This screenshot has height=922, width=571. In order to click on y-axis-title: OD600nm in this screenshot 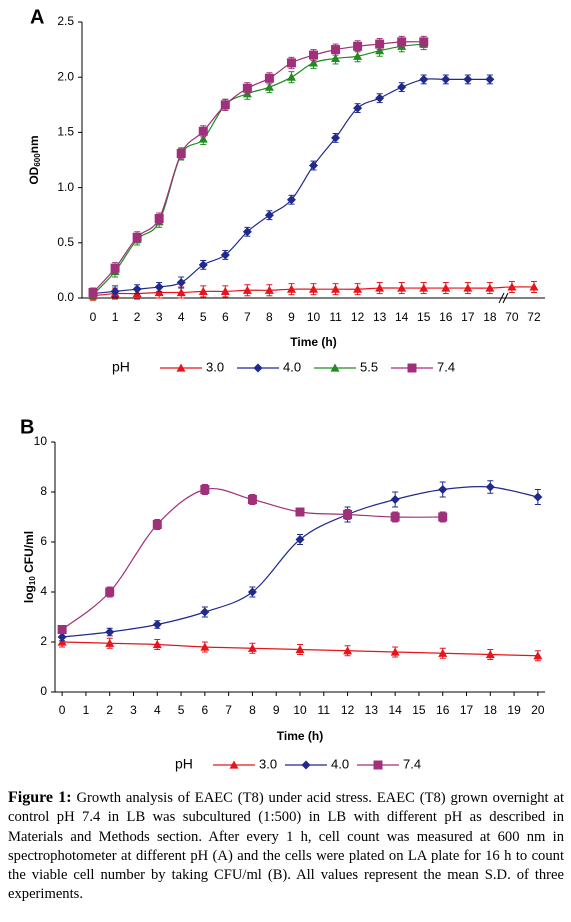, I will do `click(34, 159)`.